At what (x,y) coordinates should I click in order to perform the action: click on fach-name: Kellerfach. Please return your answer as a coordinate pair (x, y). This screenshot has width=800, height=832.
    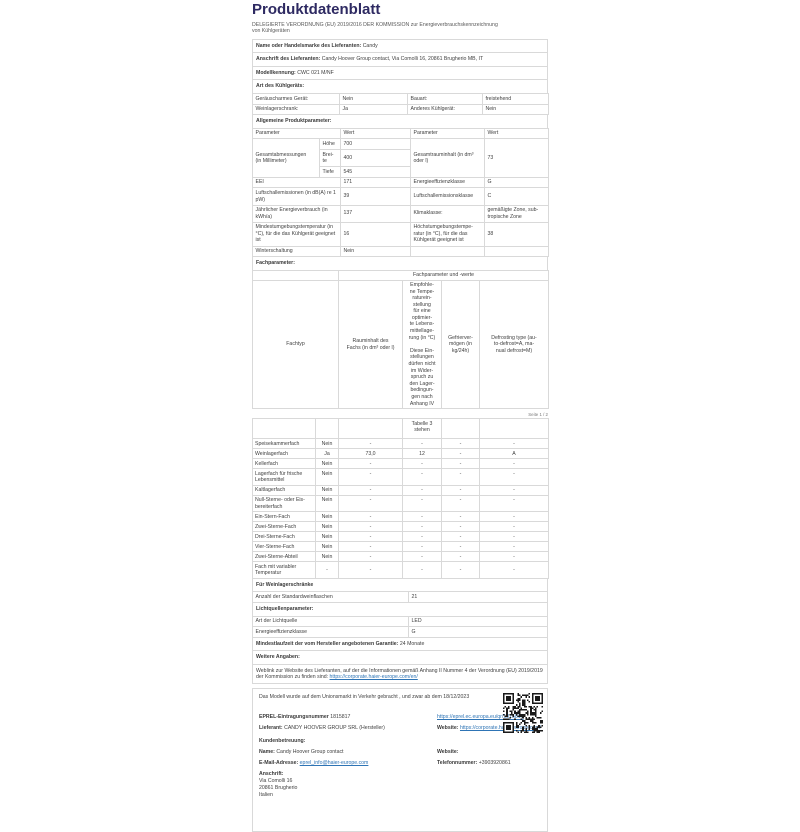
    Looking at the image, I should click on (284, 464).